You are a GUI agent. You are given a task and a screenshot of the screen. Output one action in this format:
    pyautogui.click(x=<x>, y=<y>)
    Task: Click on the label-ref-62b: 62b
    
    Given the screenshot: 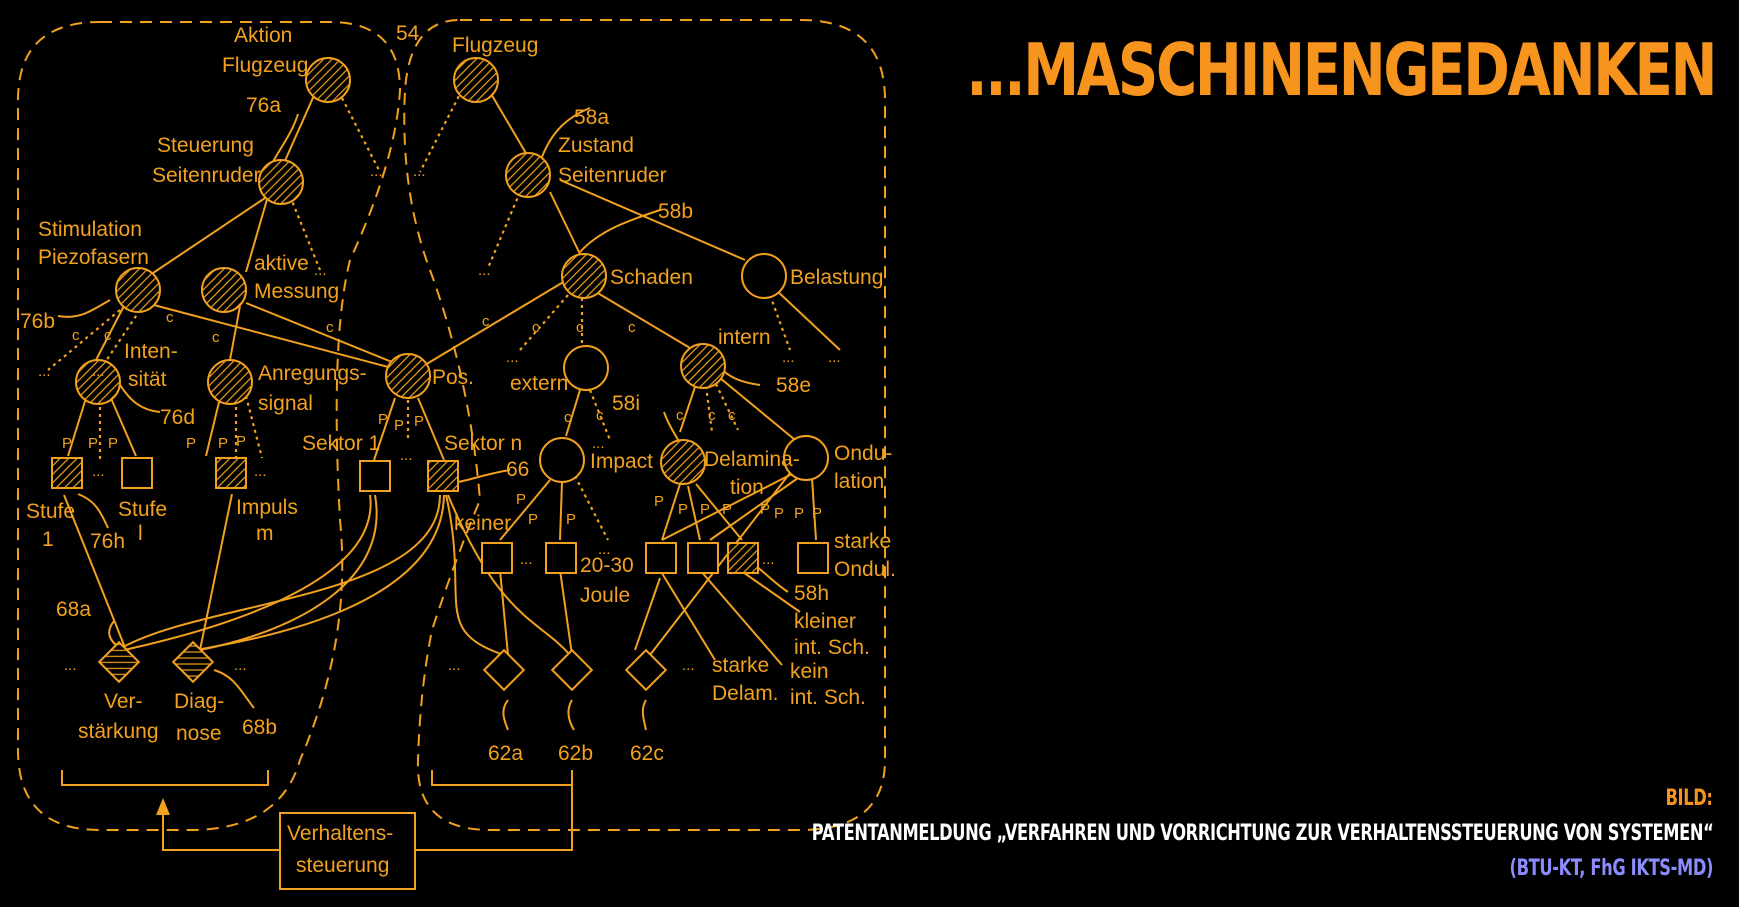 What is the action you would take?
    pyautogui.click(x=575, y=753)
    